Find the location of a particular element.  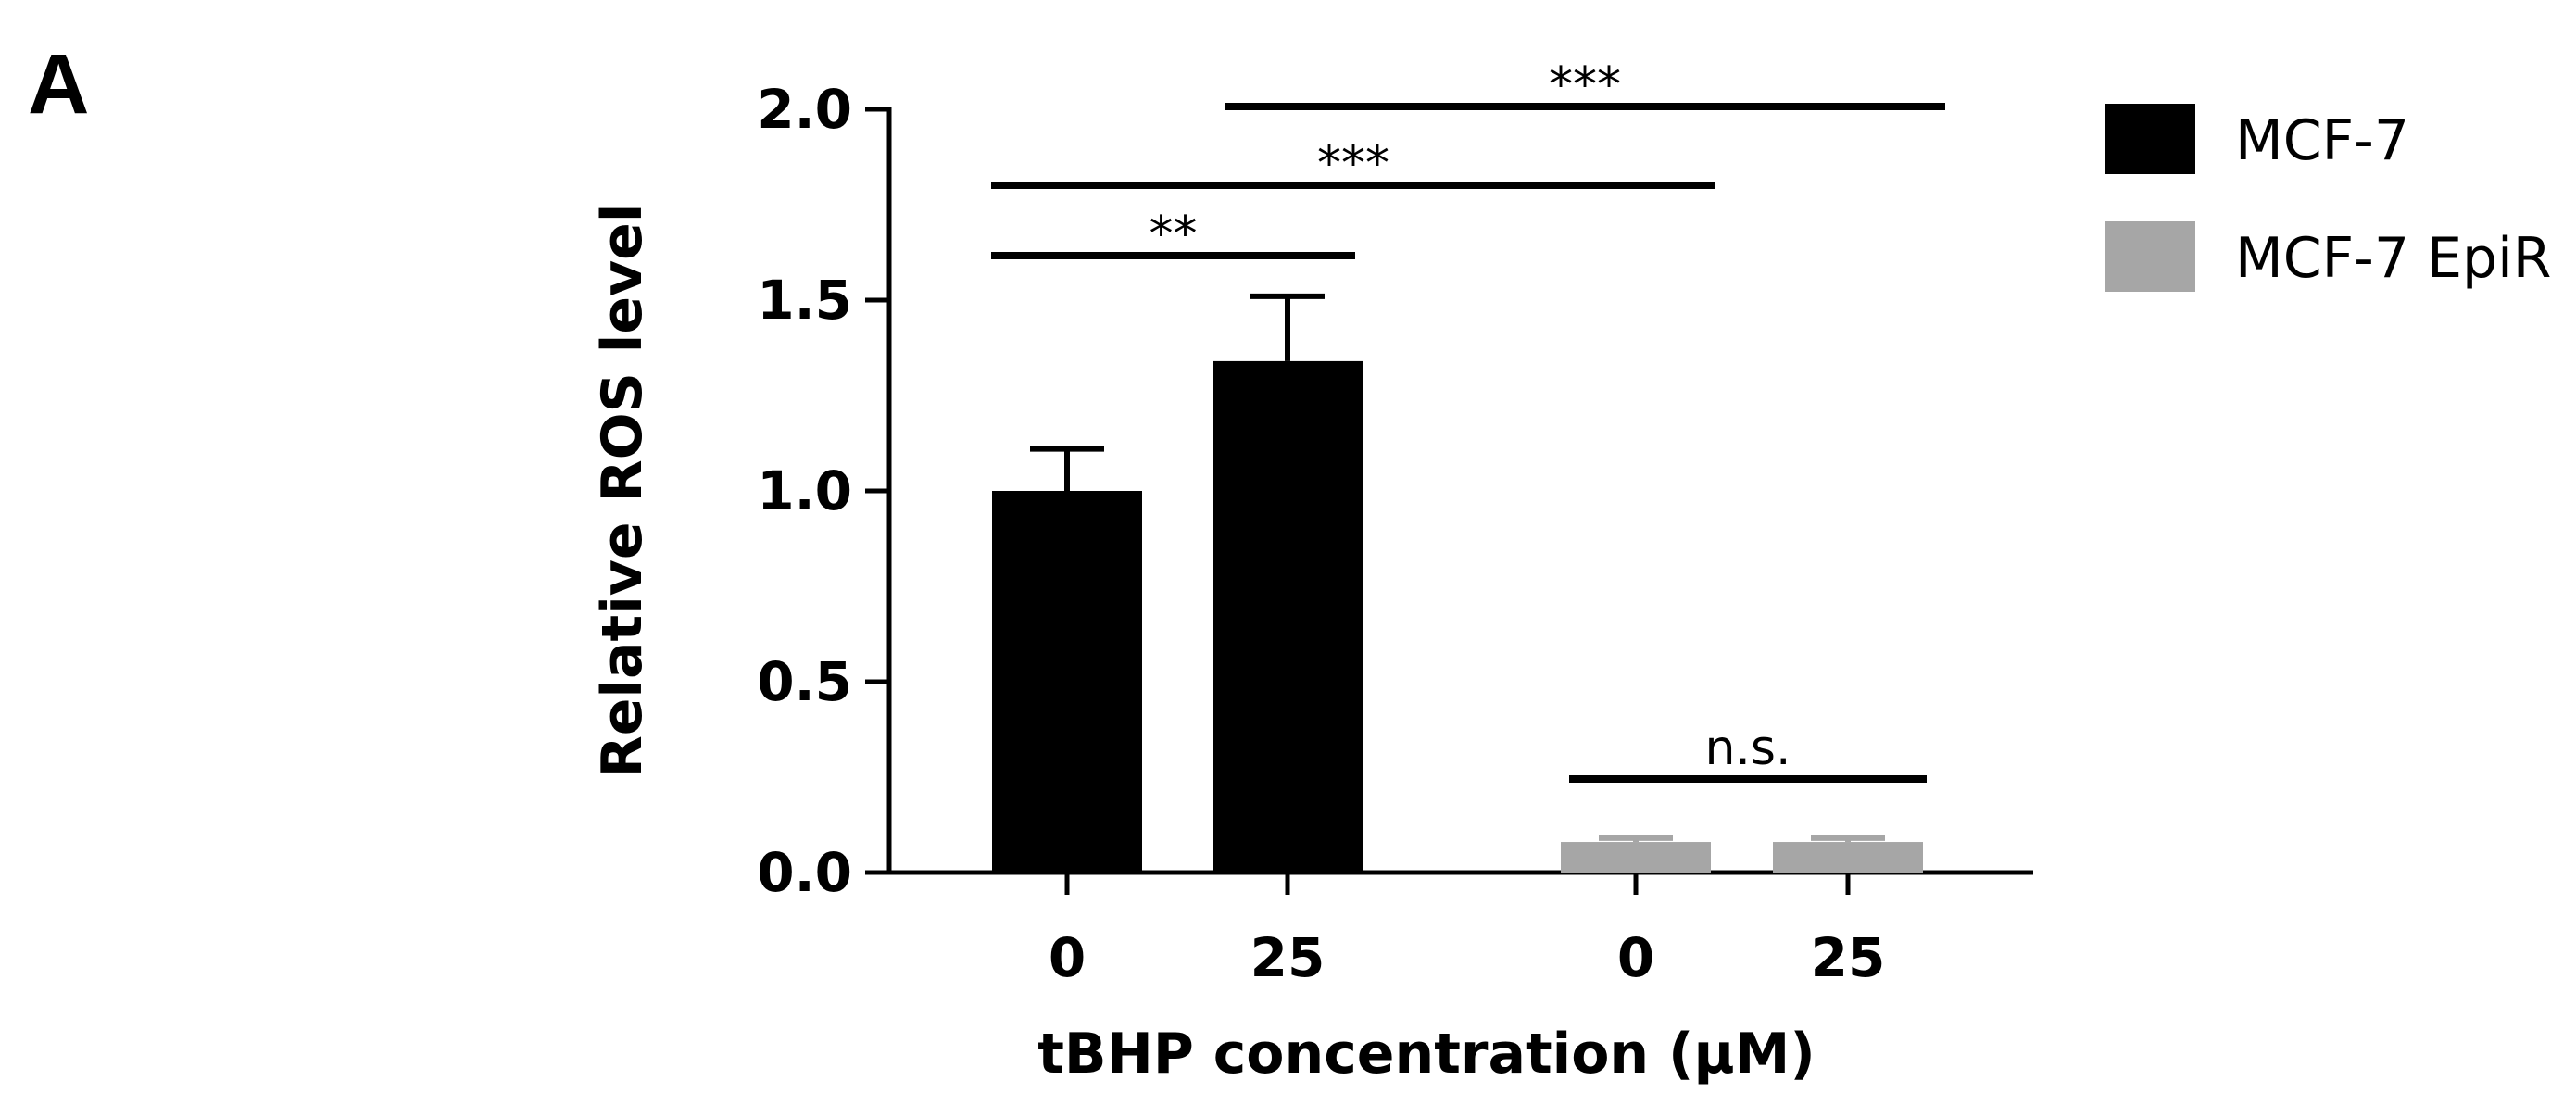

y-axis-title: Relative ROS level is located at coordinates (622, 491).